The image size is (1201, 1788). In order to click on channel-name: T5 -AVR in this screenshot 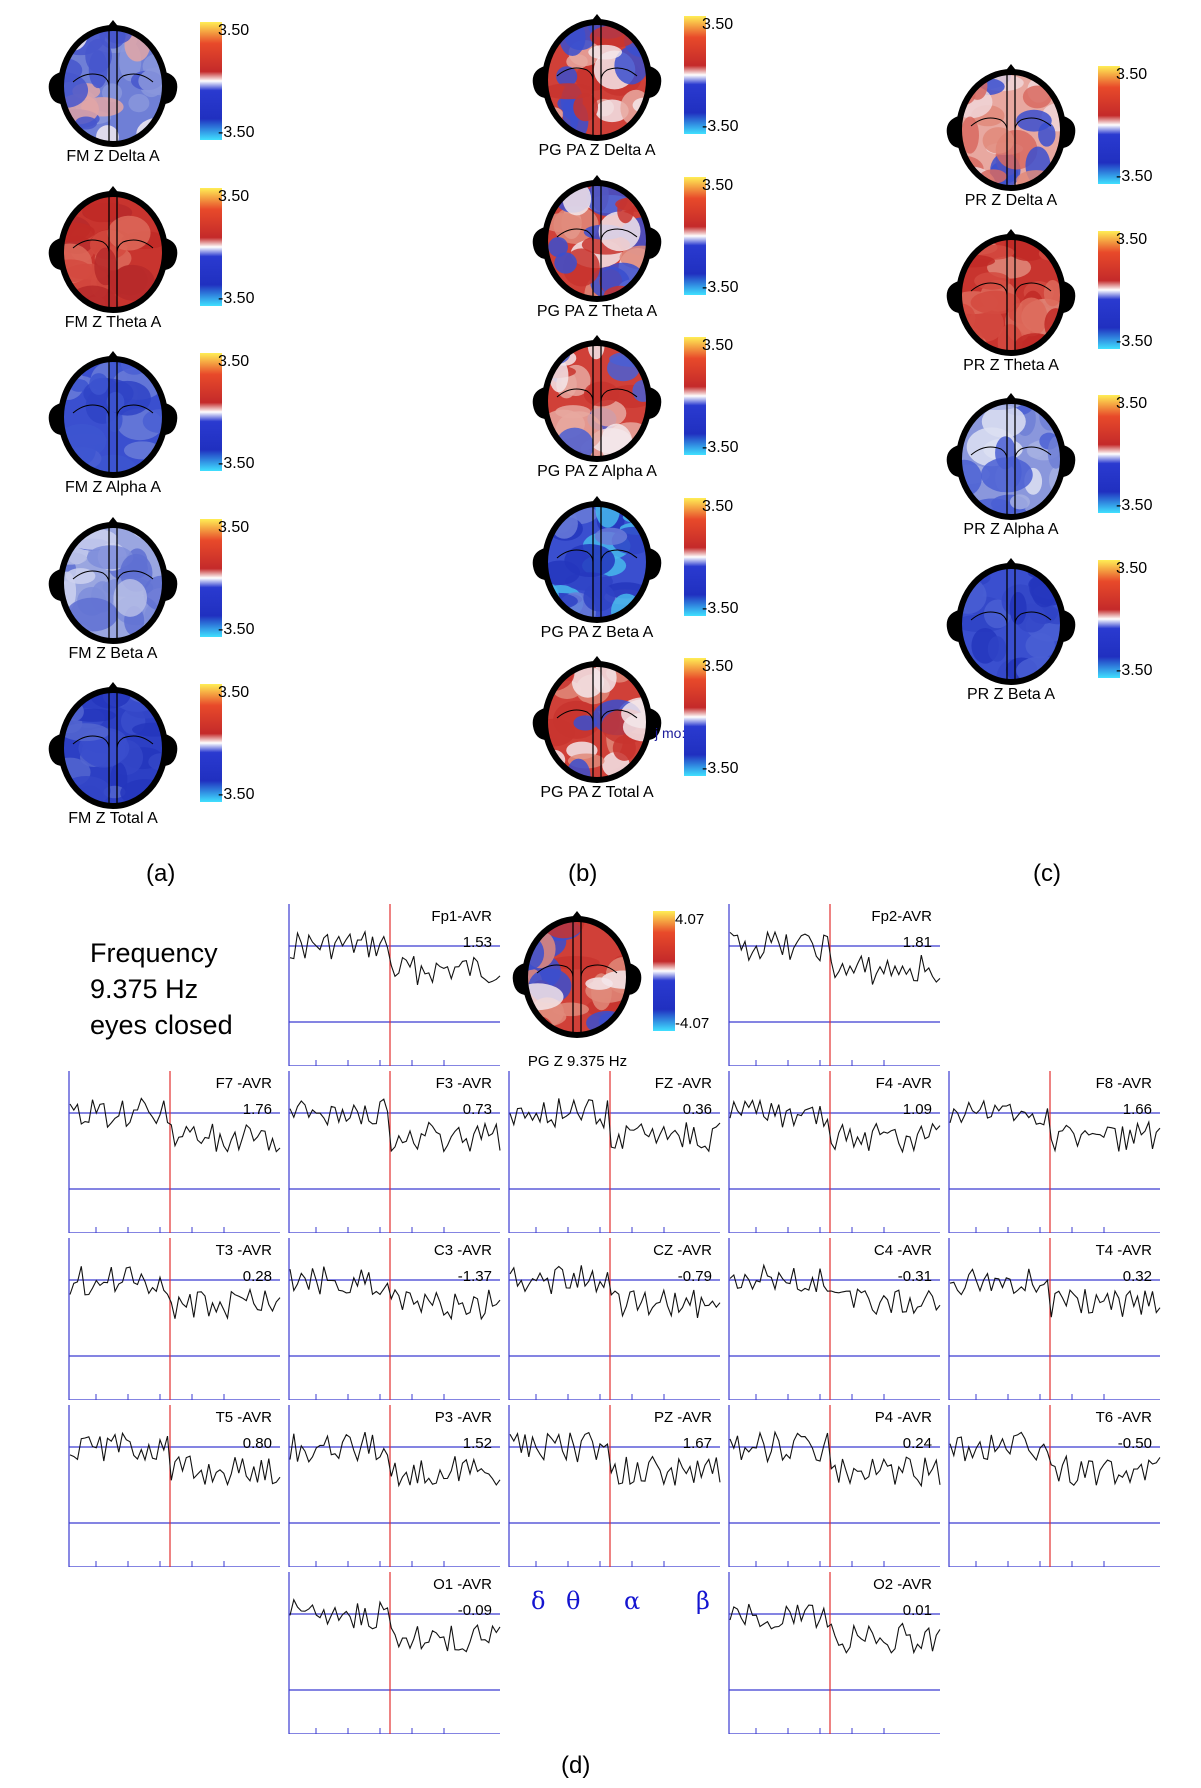, I will do `click(243, 1417)`.